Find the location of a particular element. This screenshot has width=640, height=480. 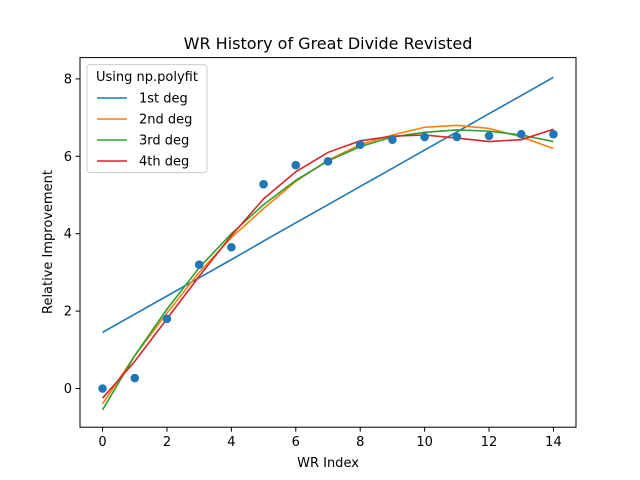

x-tick-label: 8 is located at coordinates (360, 442).